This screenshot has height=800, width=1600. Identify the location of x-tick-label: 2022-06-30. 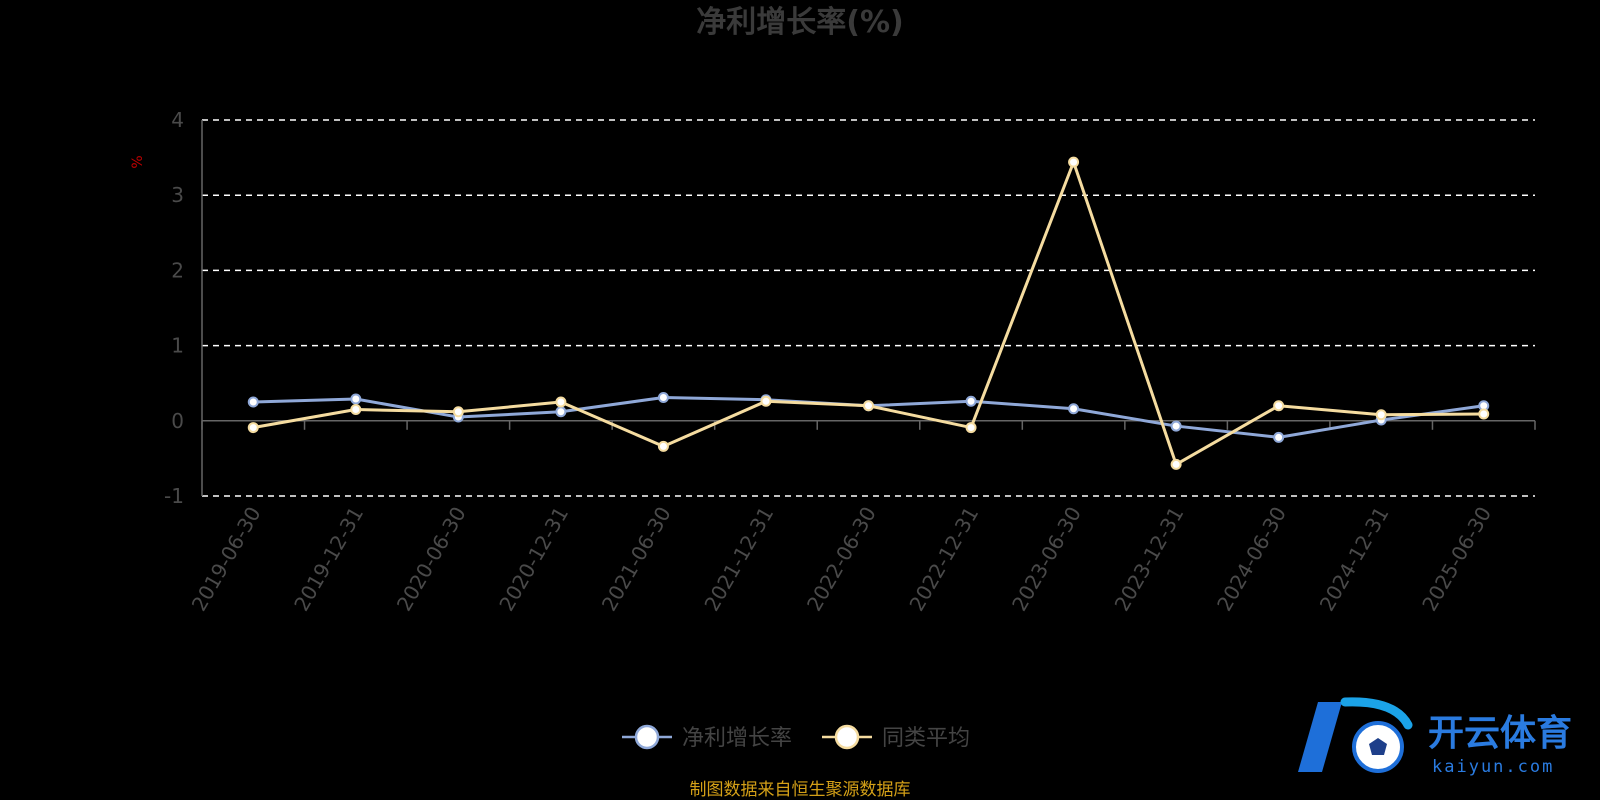
(841, 559).